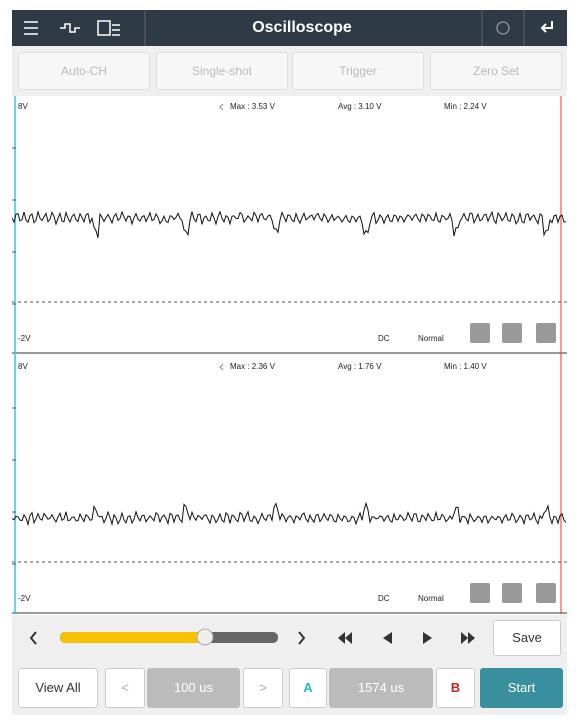 Image resolution: width=577 pixels, height=720 pixels. Describe the element at coordinates (222, 71) in the screenshot. I see `single-shot-button: Single-shot` at that location.